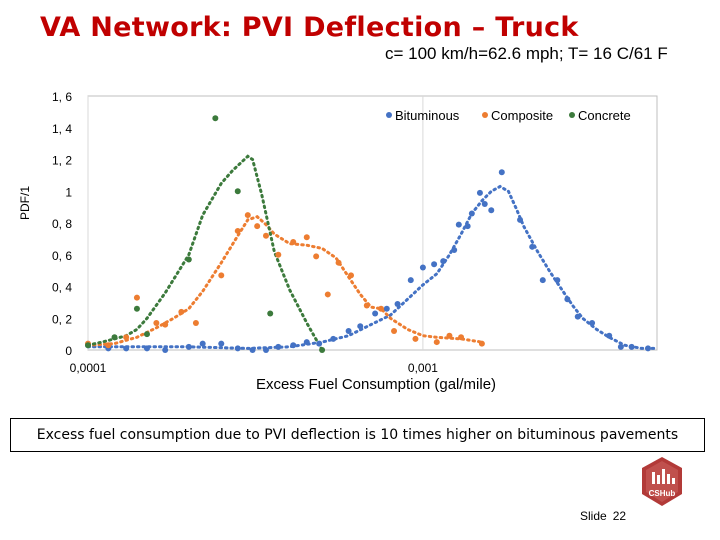 This screenshot has width=720, height=540. I want to click on slide-title: VA Network: PVI Deflection – Truck, so click(309, 27).